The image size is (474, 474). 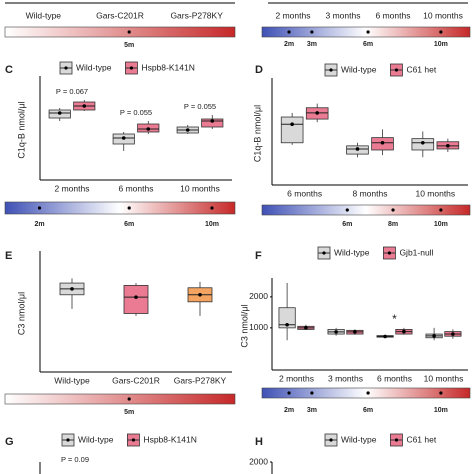 What do you see at coordinates (258, 327) in the screenshot?
I see `y-tick-label: 1000` at bounding box center [258, 327].